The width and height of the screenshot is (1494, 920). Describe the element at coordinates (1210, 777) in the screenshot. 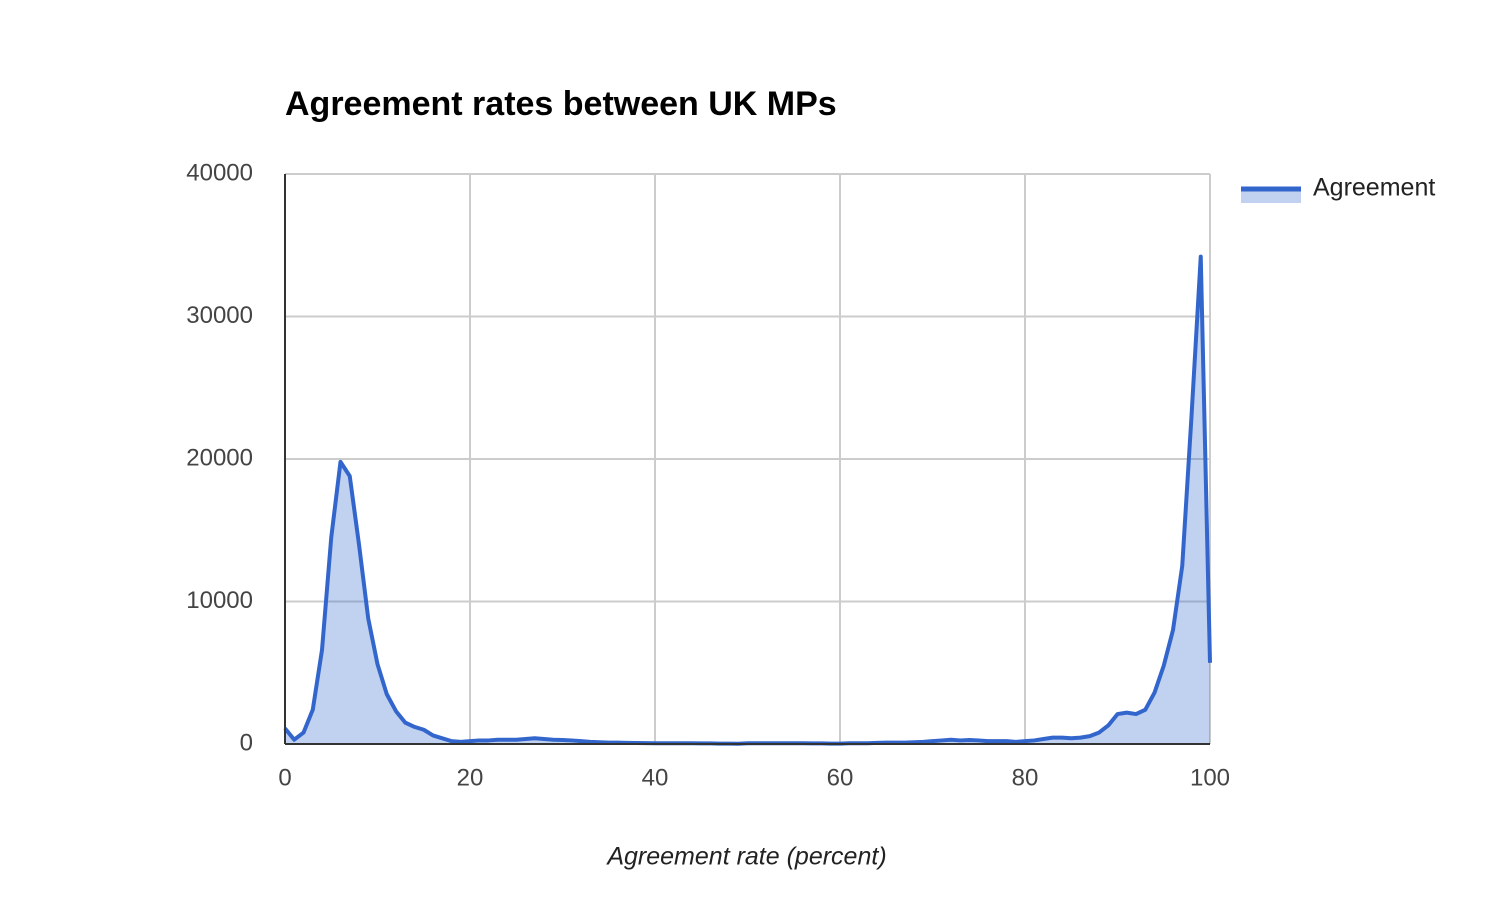

I see `x-tick-label: 100` at that location.